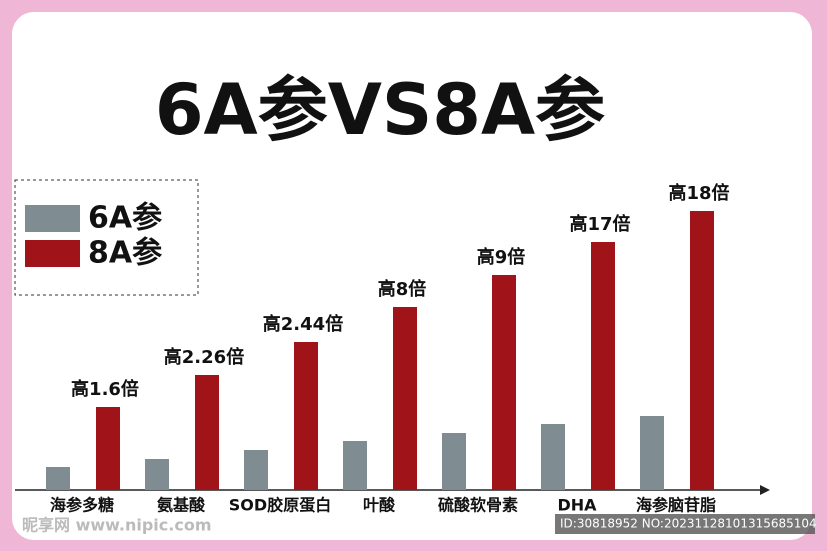  What do you see at coordinates (125, 253) in the screenshot?
I see `legend-label: 8A参` at bounding box center [125, 253].